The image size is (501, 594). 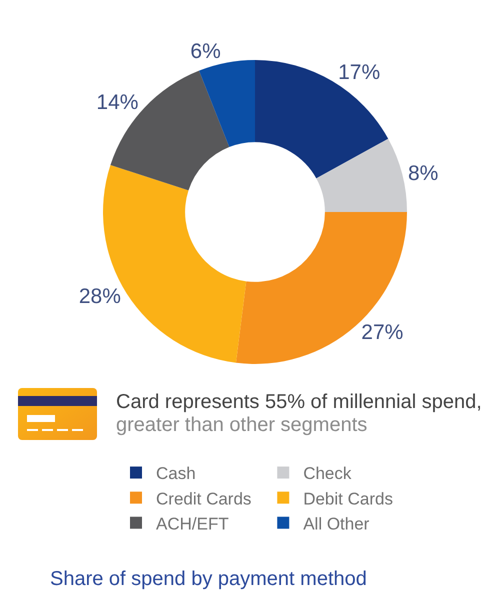 What do you see at coordinates (336, 524) in the screenshot?
I see `legend-label: All Other` at bounding box center [336, 524].